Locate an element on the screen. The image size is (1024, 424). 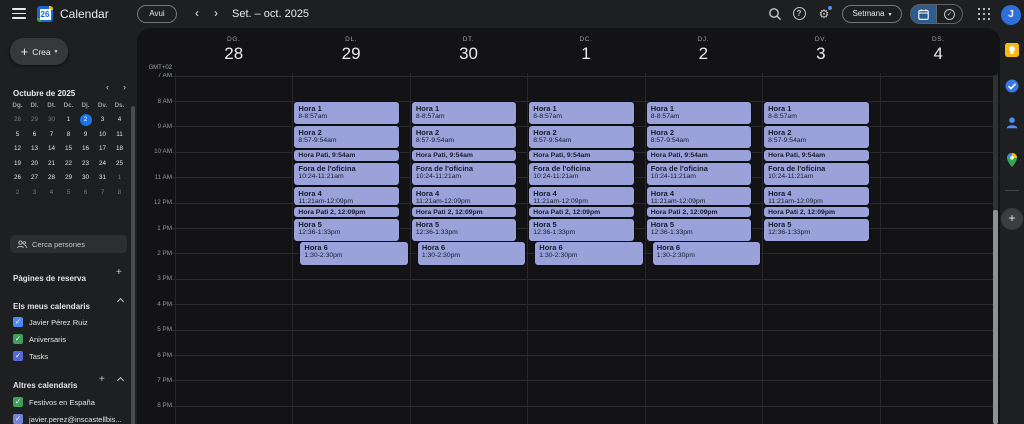
mini-calendar-day: 2 is located at coordinates (17, 192).